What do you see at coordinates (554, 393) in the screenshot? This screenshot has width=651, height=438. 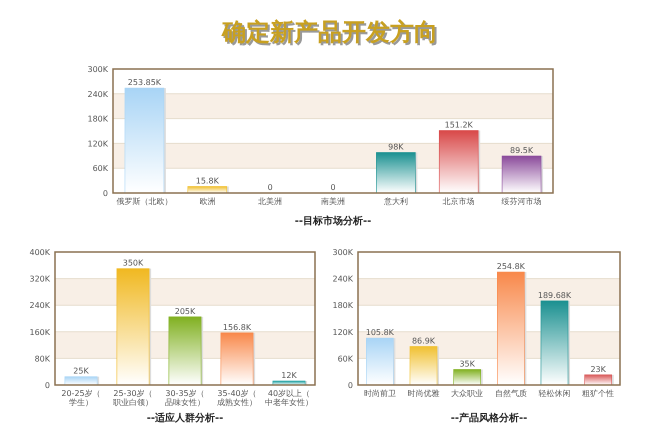 I see `x-tick-label: 轻松休闲` at bounding box center [554, 393].